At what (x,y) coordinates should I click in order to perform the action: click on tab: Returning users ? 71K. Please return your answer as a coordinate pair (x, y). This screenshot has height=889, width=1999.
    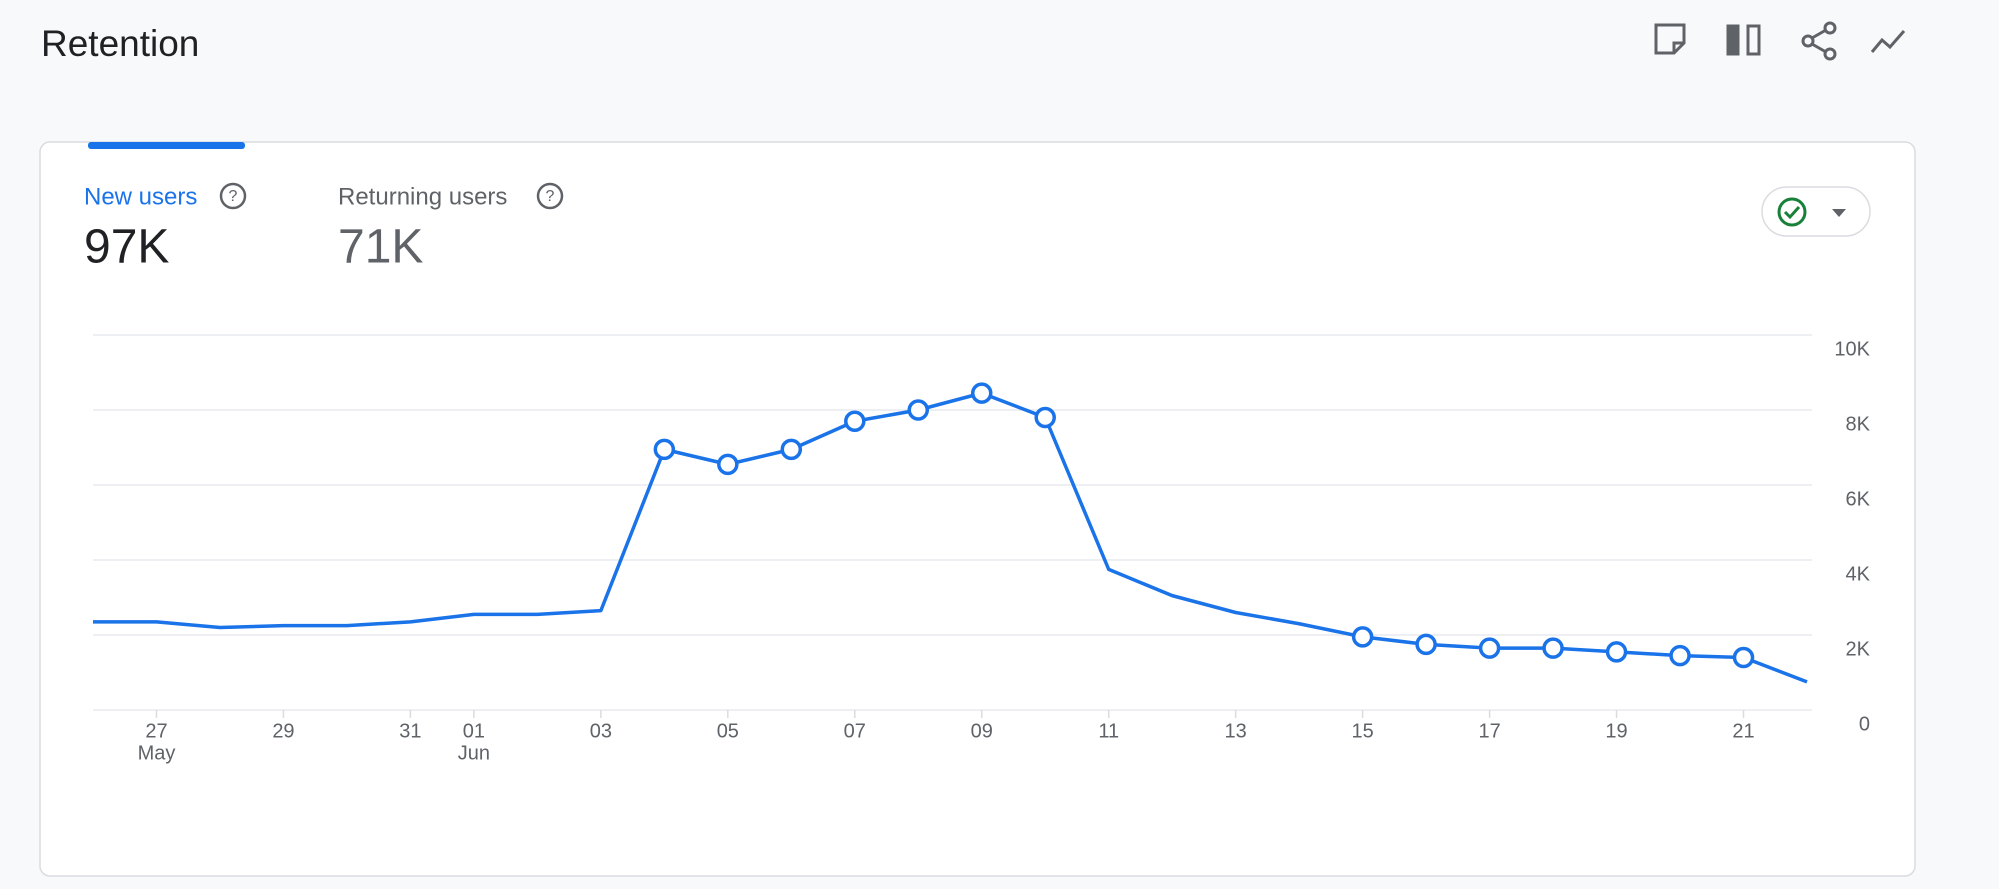
    Looking at the image, I should click on (451, 228).